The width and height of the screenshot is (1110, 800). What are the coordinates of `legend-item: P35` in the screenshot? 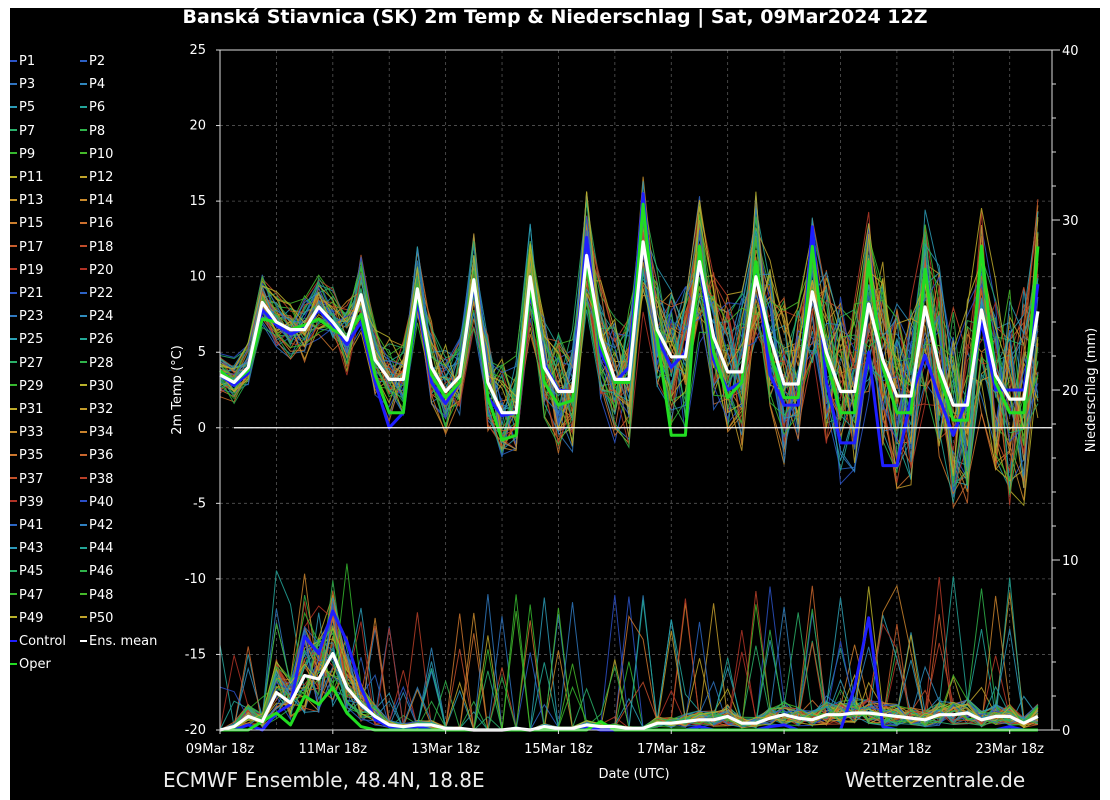 It's located at (26, 456).